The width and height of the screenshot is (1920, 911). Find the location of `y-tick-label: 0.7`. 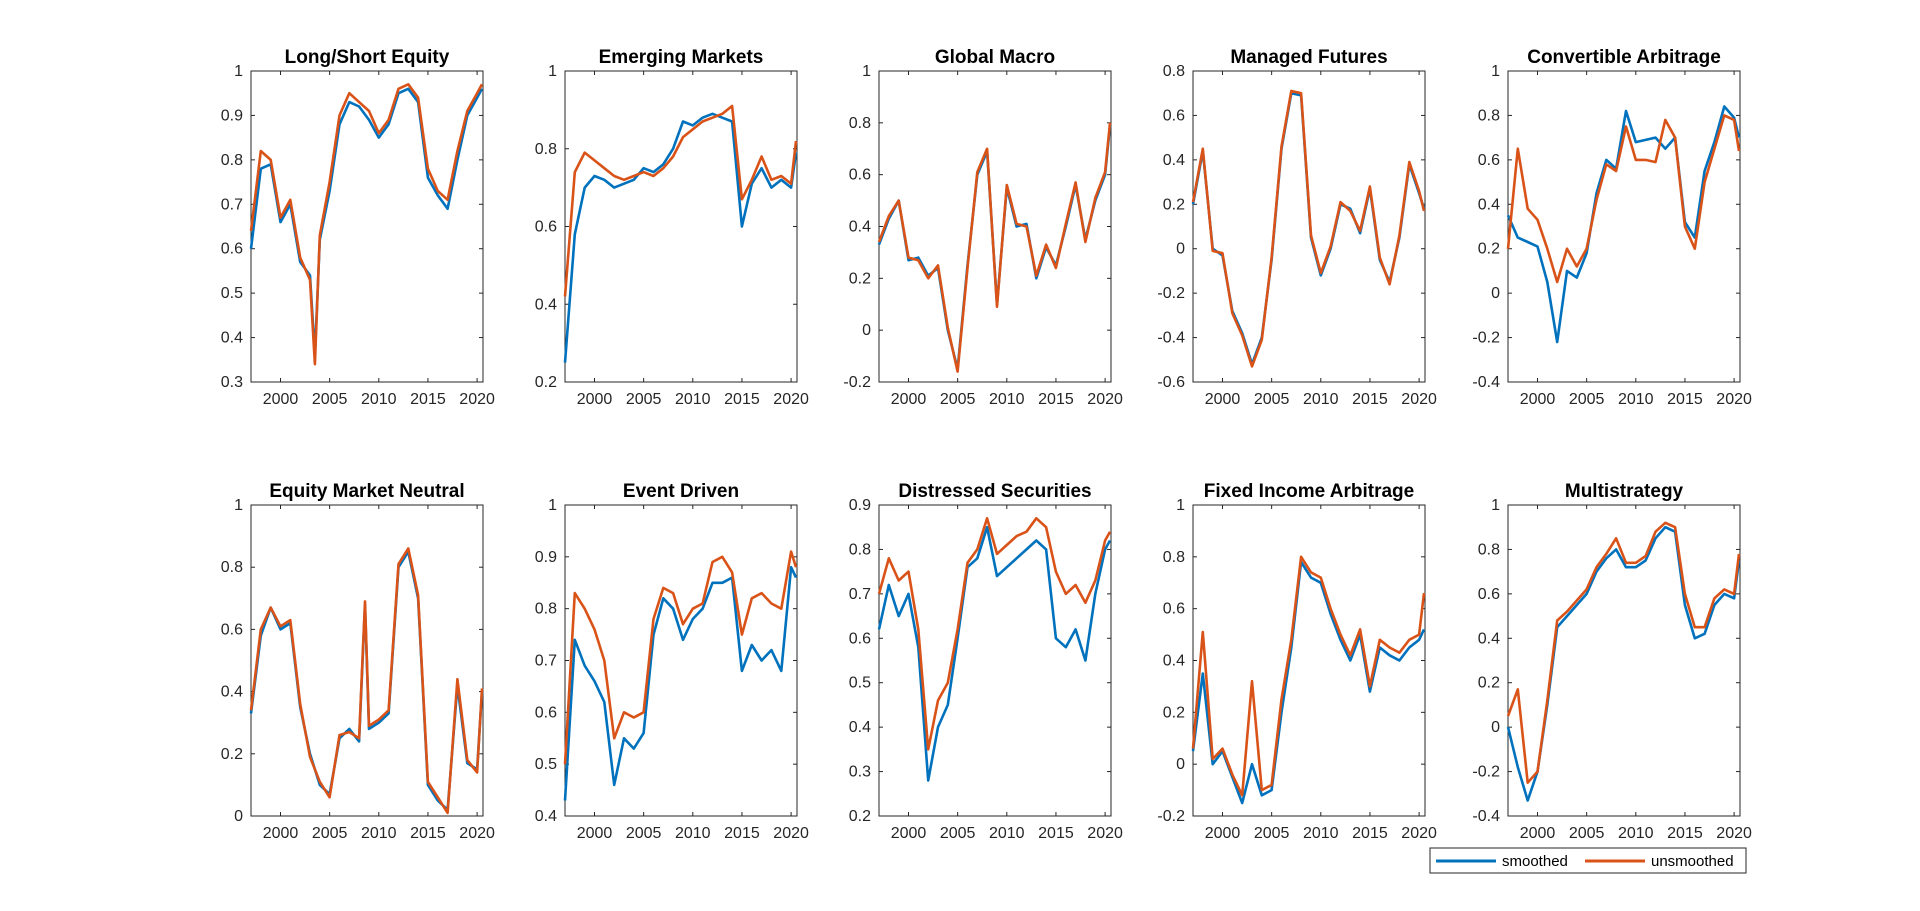

y-tick-label: 0.7 is located at coordinates (232, 204).